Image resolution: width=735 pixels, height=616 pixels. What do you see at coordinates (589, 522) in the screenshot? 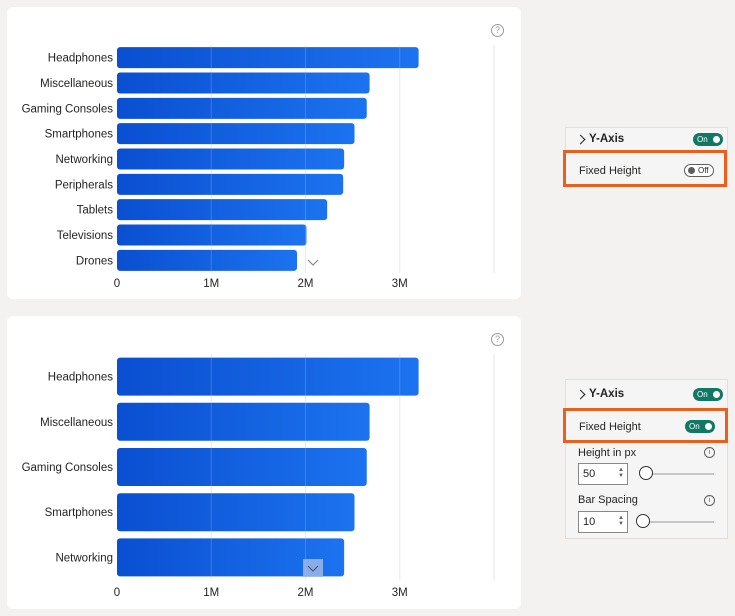
I see `spacing-value: 10` at bounding box center [589, 522].